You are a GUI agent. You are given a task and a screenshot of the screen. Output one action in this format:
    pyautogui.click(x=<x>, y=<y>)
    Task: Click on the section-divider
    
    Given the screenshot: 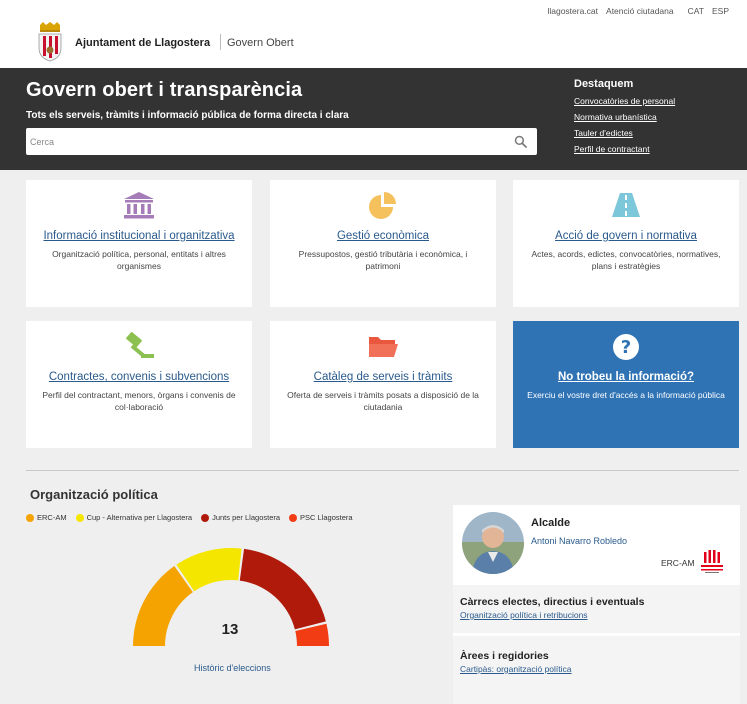 What is the action you would take?
    pyautogui.click(x=382, y=470)
    